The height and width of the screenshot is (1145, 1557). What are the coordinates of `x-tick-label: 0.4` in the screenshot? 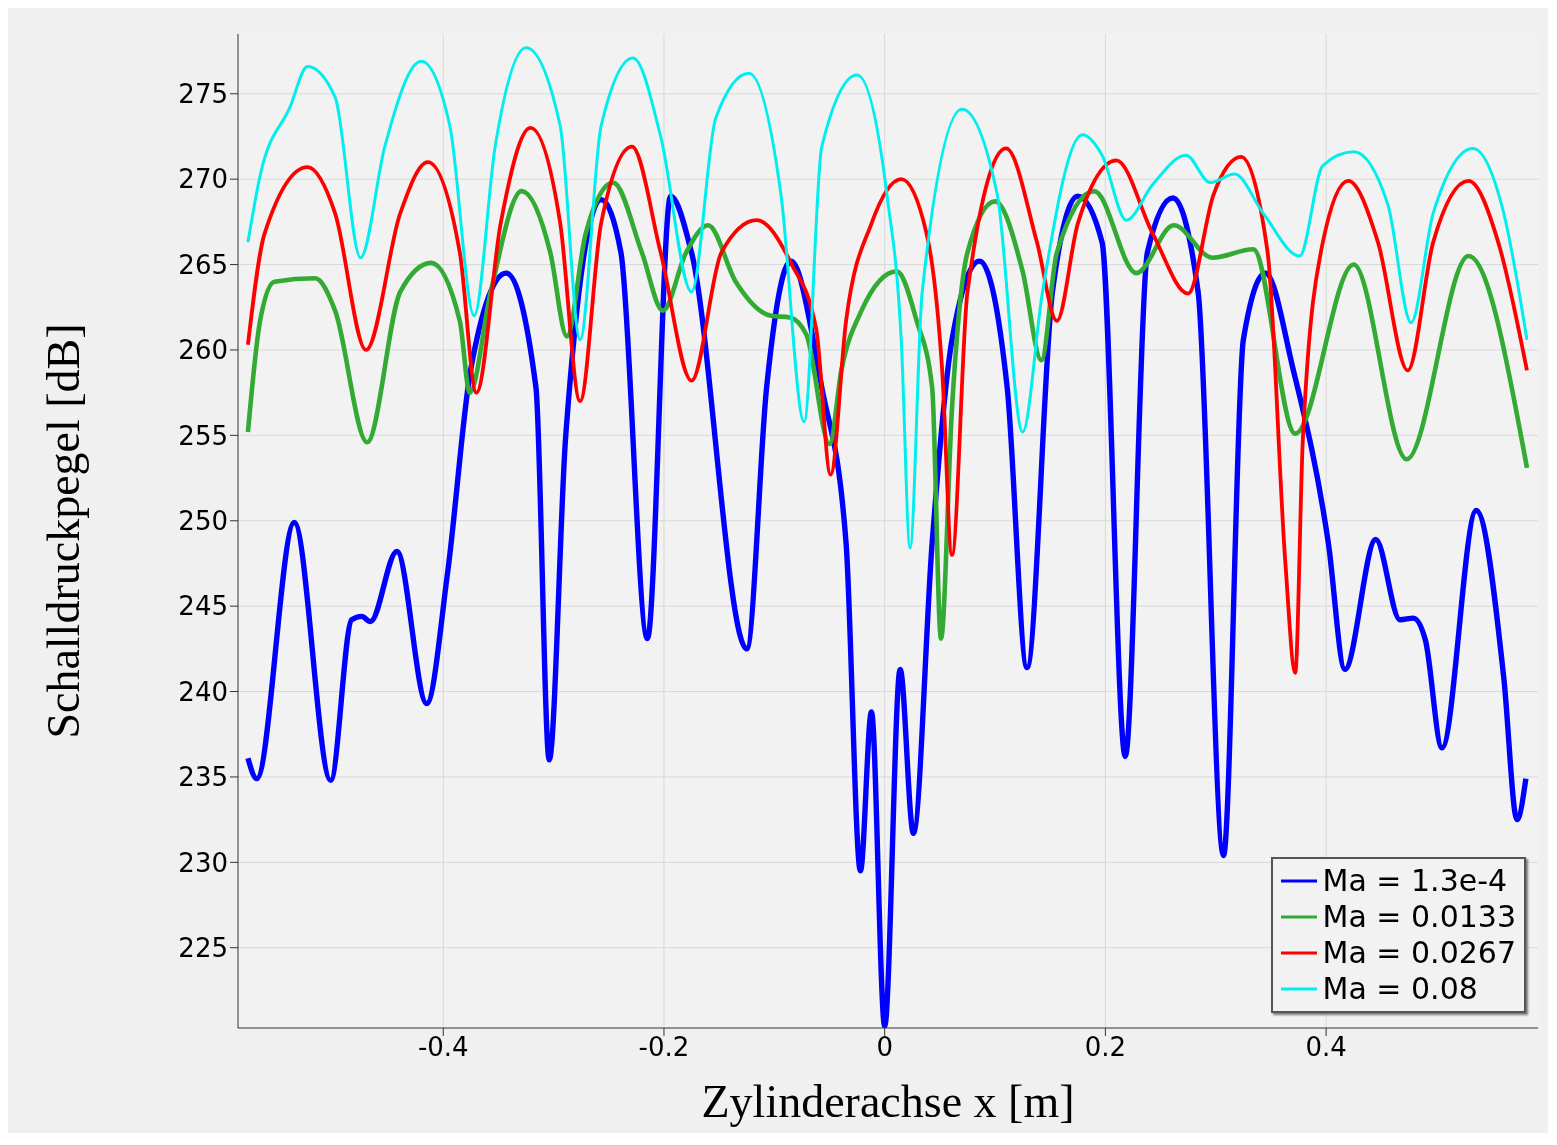 It's located at (1326, 1047).